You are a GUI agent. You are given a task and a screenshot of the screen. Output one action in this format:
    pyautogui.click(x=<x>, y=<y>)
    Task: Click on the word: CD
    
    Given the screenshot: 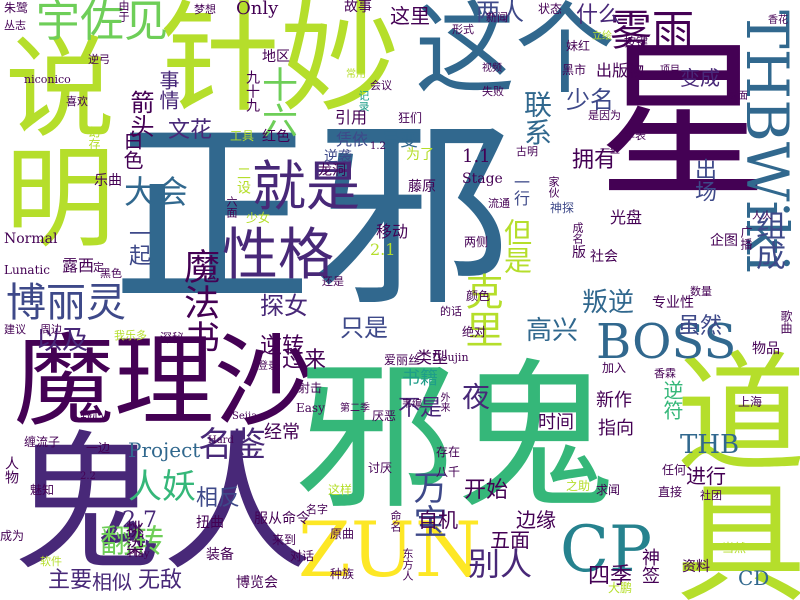 What is the action you would take?
    pyautogui.click(x=754, y=578)
    